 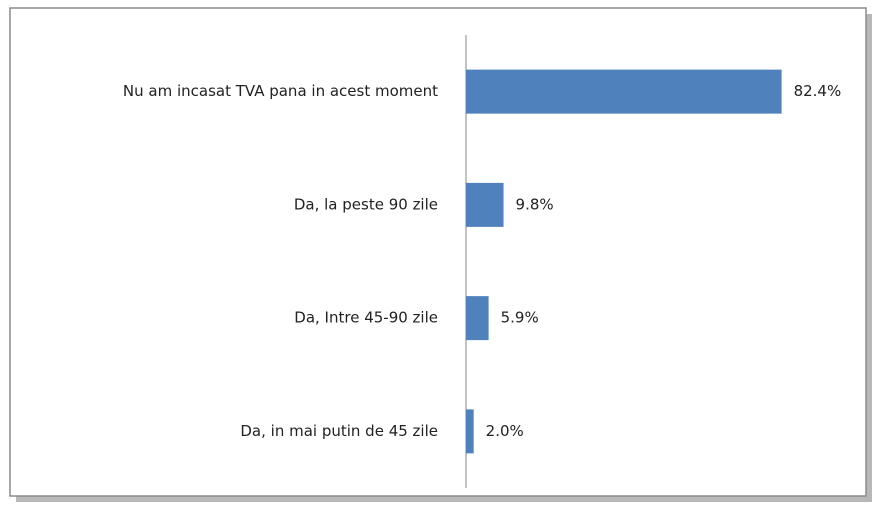 What do you see at coordinates (520, 318) in the screenshot?
I see `value-label: 5.9%` at bounding box center [520, 318].